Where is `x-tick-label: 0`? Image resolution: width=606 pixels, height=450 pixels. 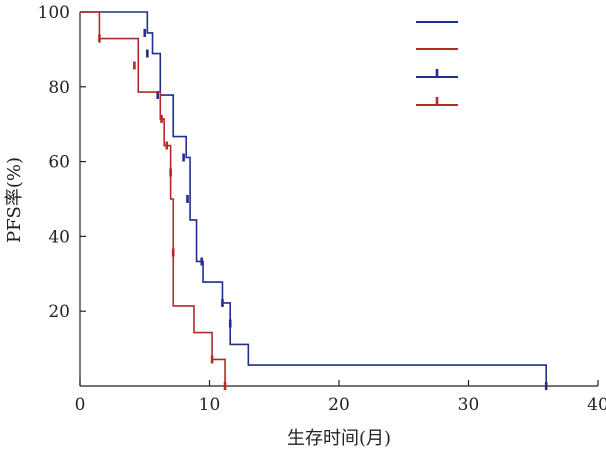 x-tick-label: 0 is located at coordinates (80, 405).